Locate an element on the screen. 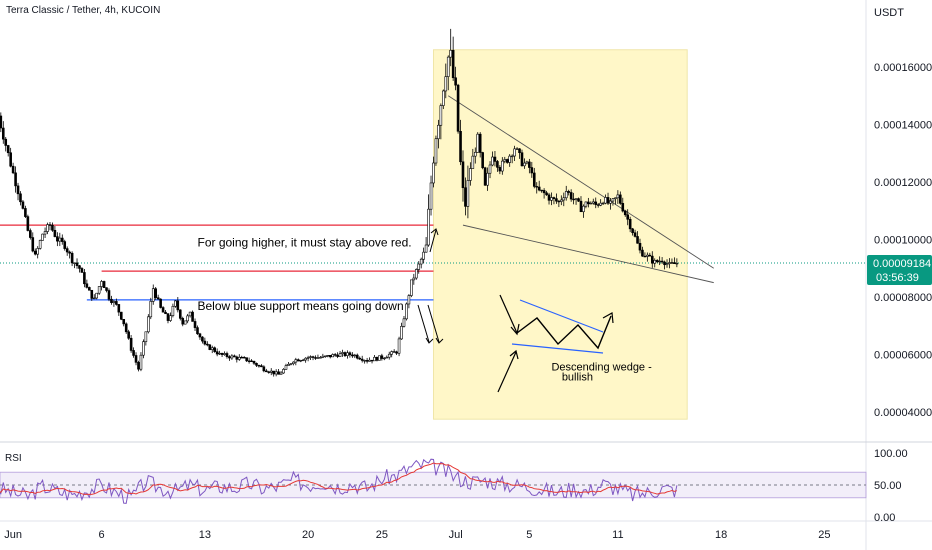 This screenshot has height=550, width=932. chart-title: Terra Classic / Tether, 4h, KUCOIN is located at coordinates (83, 10).